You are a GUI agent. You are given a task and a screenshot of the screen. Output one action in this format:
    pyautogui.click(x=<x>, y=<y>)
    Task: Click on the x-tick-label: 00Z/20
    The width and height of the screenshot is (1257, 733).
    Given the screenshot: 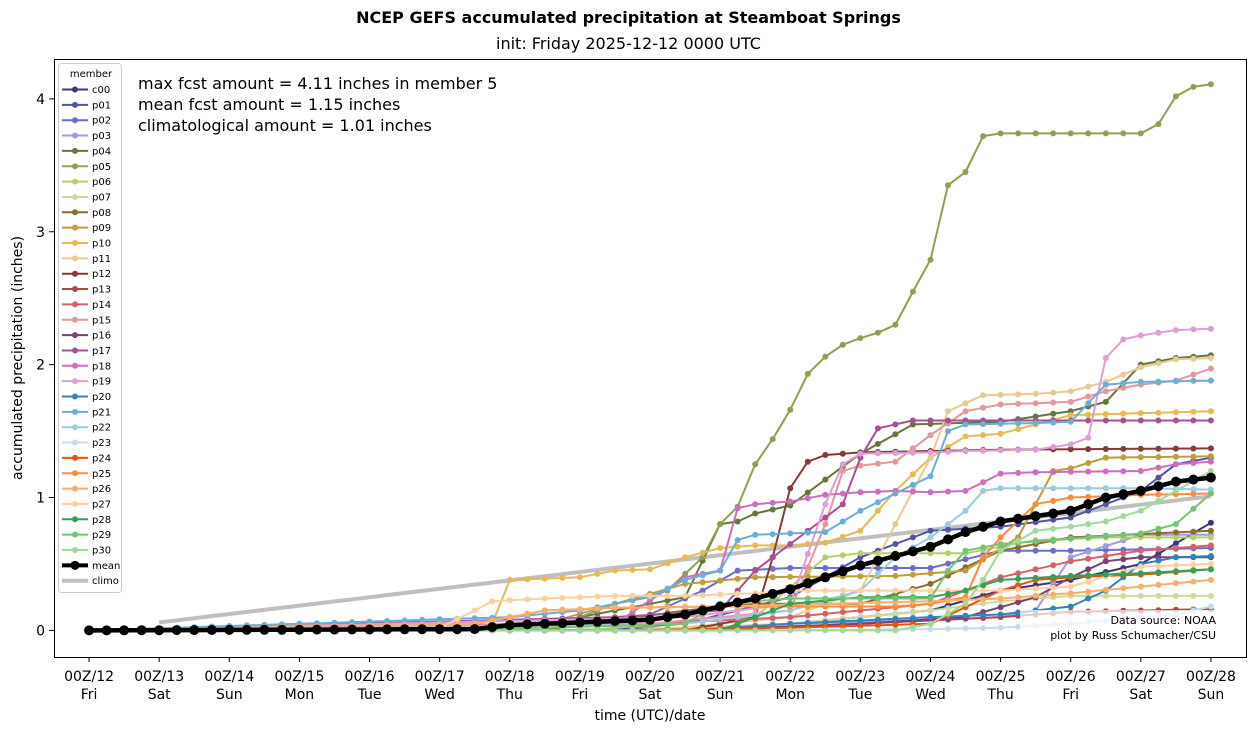 What is the action you would take?
    pyautogui.click(x=650, y=677)
    